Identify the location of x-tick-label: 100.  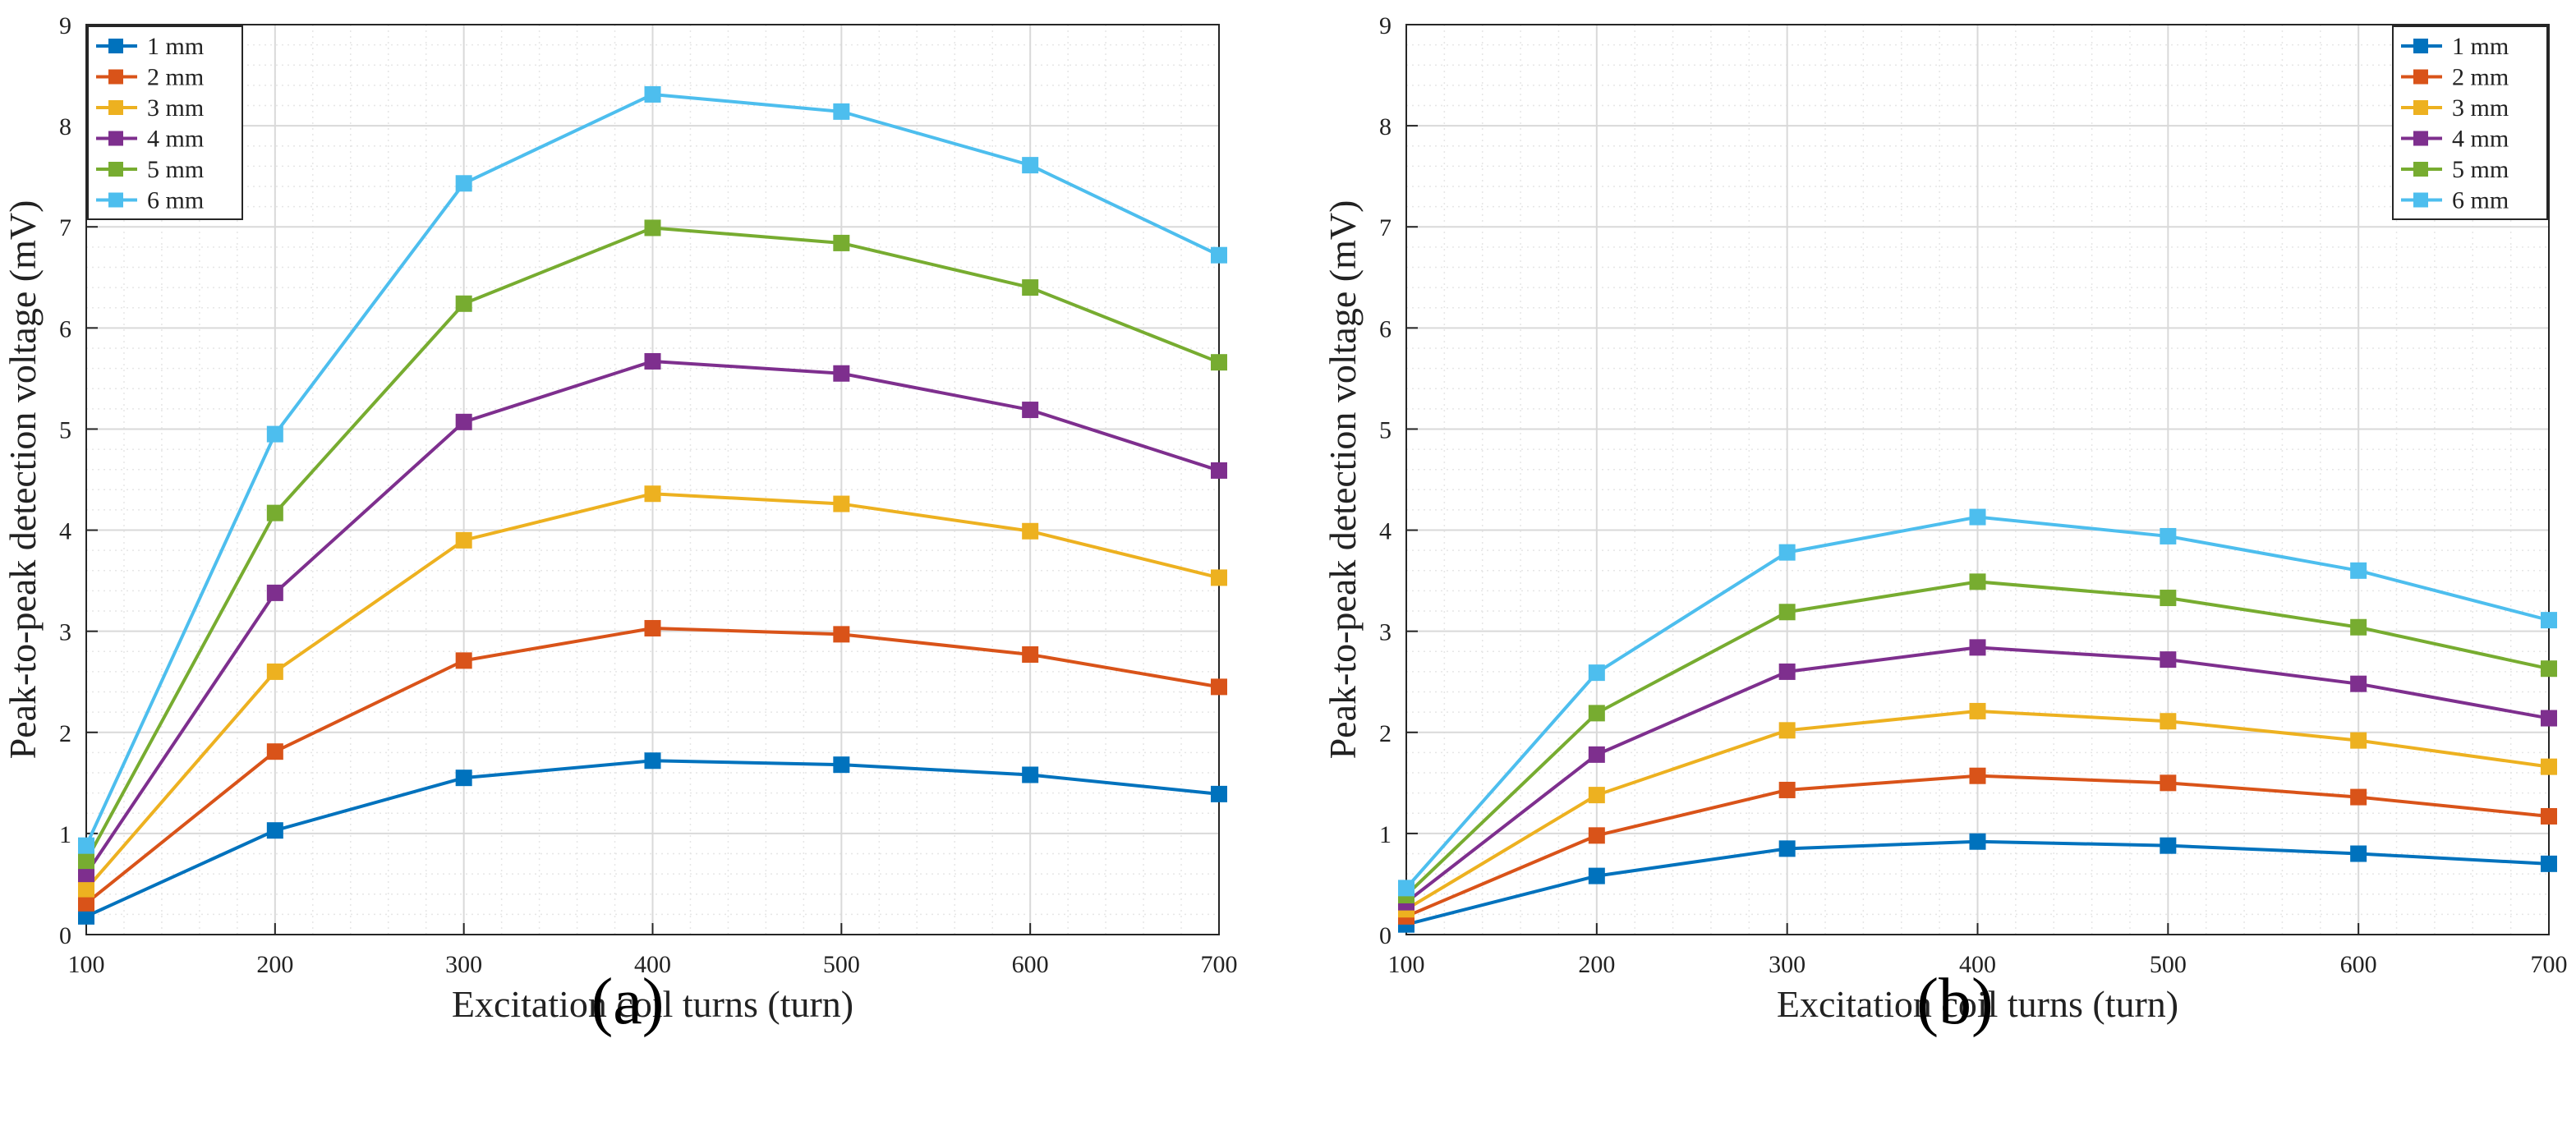
(86, 965).